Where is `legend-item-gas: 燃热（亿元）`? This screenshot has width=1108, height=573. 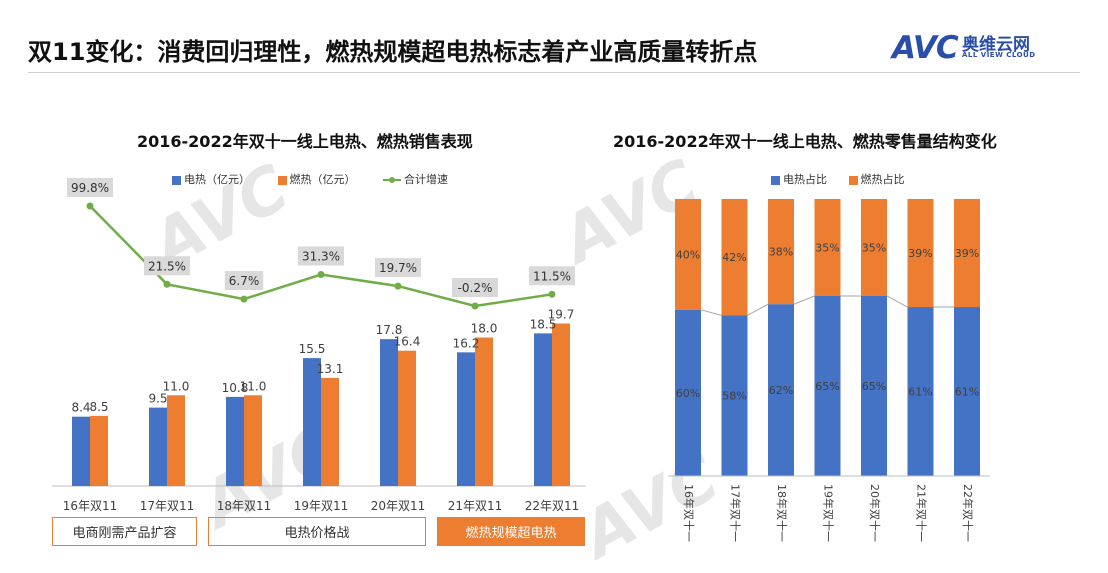
legend-item-gas: 燃热（亿元） is located at coordinates (316, 179).